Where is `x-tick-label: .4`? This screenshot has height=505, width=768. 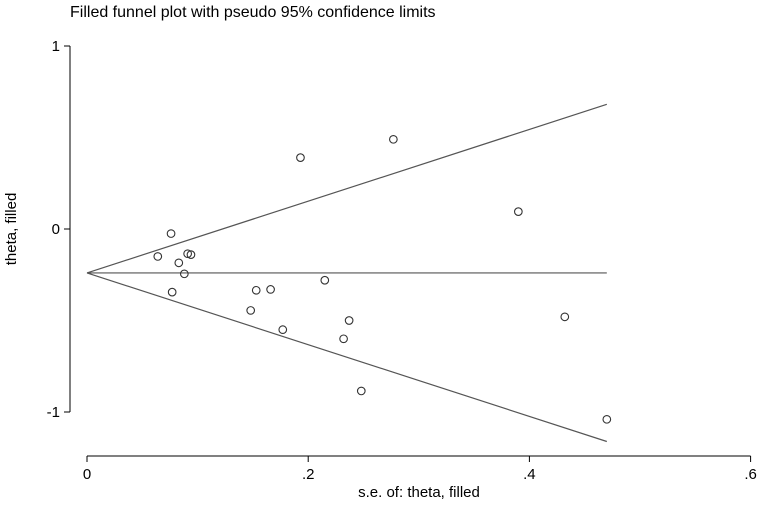 x-tick-label: .4 is located at coordinates (529, 474).